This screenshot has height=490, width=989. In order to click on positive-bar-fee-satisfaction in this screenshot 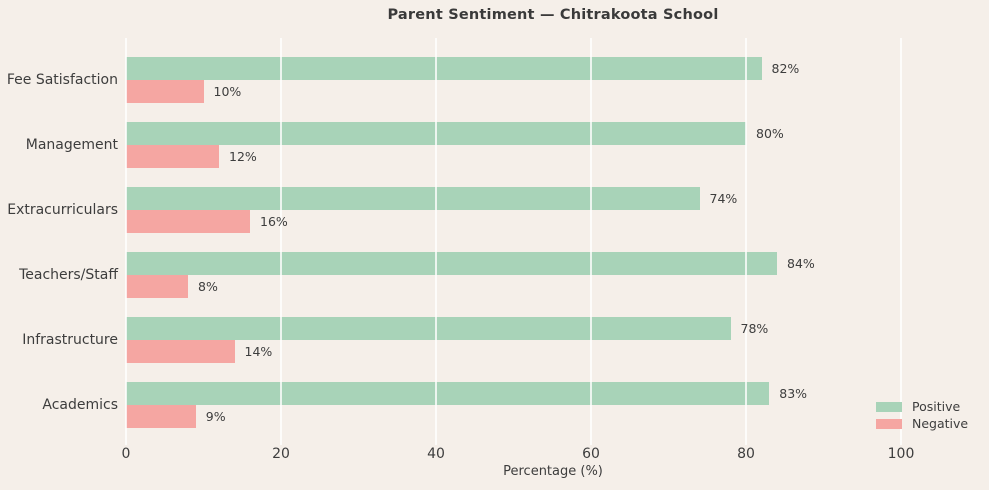, I will do `click(444, 68)`.